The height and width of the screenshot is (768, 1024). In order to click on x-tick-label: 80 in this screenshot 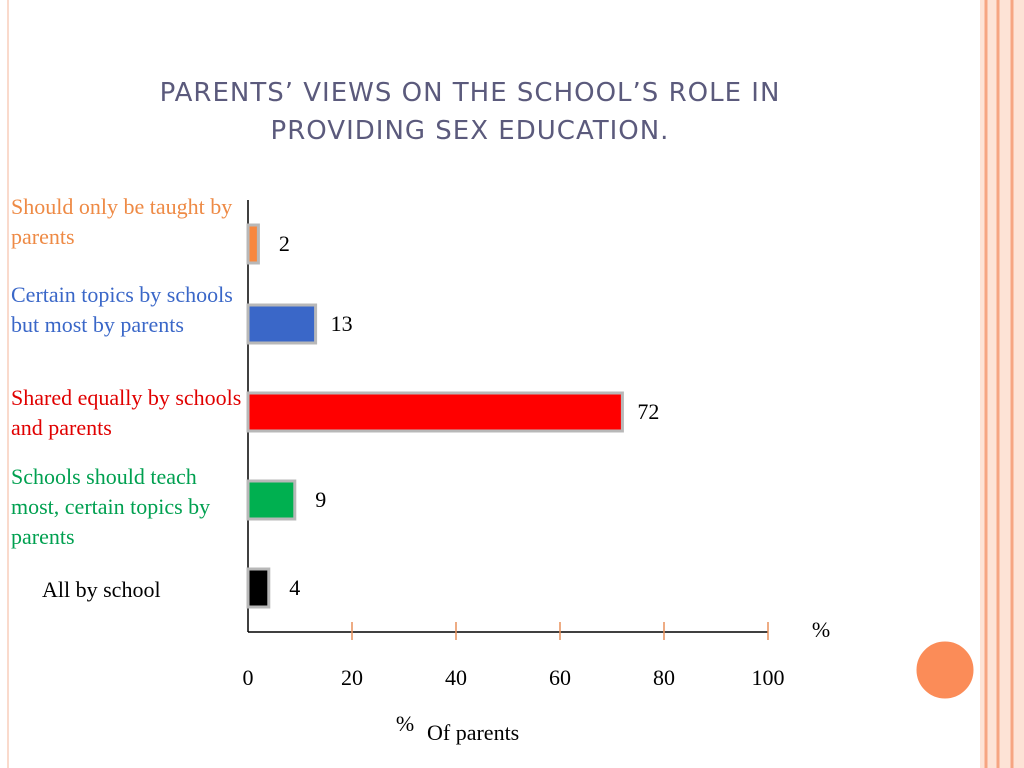, I will do `click(664, 677)`.